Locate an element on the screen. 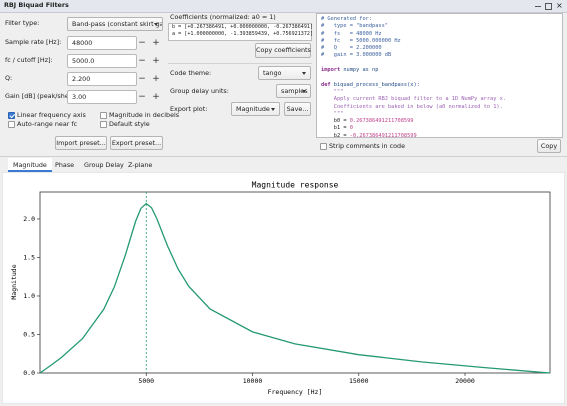 The image size is (567, 406). code-line: b0 = 0.267386491211708599 is located at coordinates (367, 121).